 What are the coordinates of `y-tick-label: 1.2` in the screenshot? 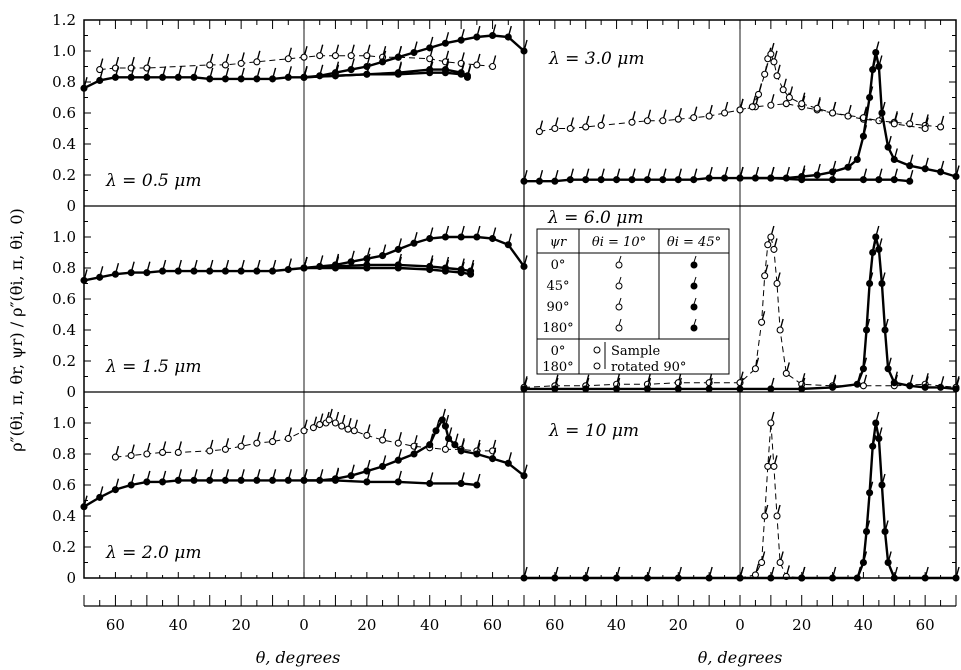 It's located at (64, 20).